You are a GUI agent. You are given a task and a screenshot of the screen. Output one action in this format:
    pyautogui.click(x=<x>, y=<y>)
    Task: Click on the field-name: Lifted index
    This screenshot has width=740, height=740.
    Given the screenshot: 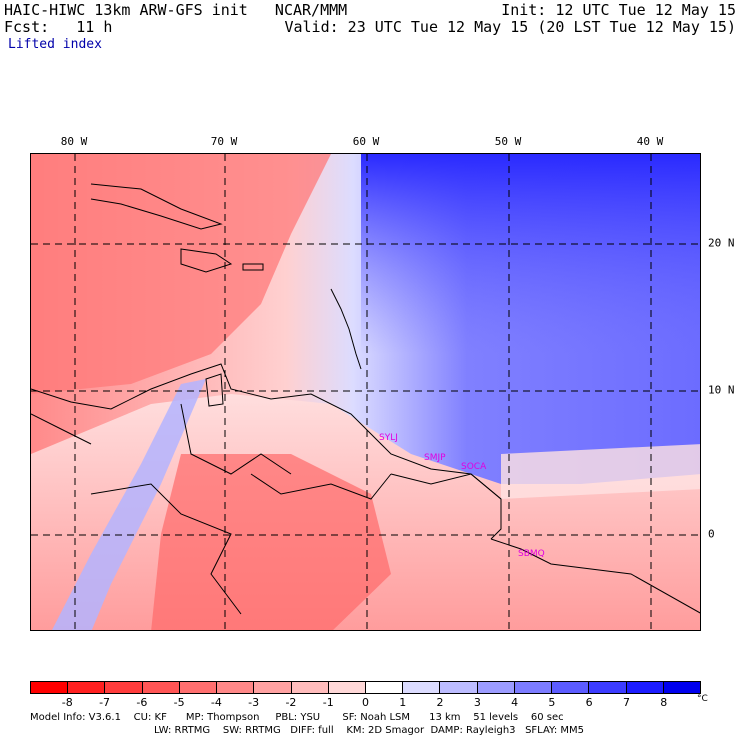 What is the action you would take?
    pyautogui.click(x=55, y=44)
    